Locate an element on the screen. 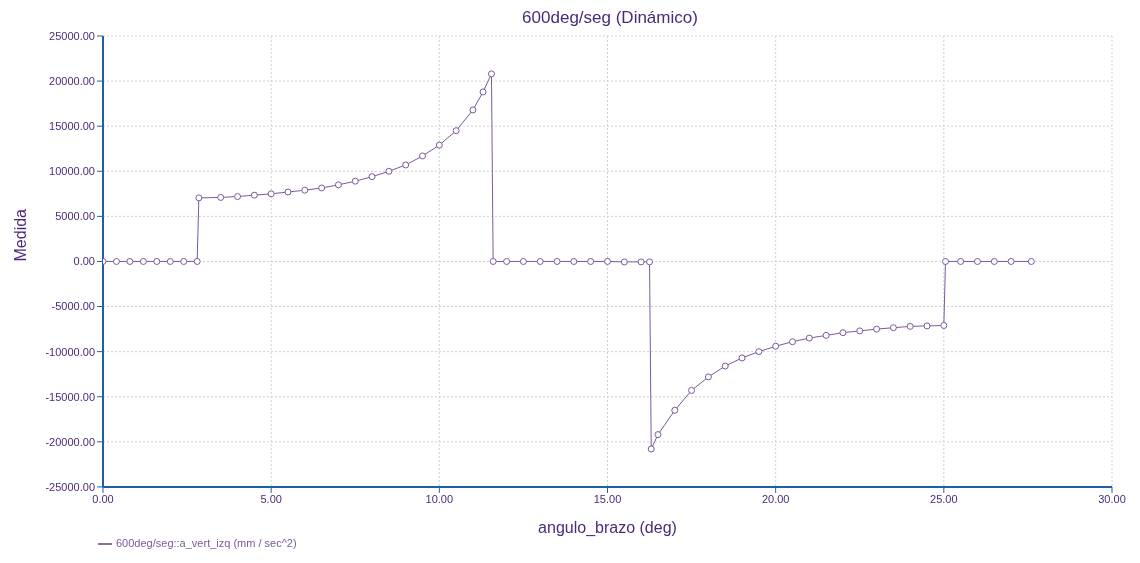 This screenshot has width=1140, height=563. y-tick-label: 10000.00 is located at coordinates (72, 171).